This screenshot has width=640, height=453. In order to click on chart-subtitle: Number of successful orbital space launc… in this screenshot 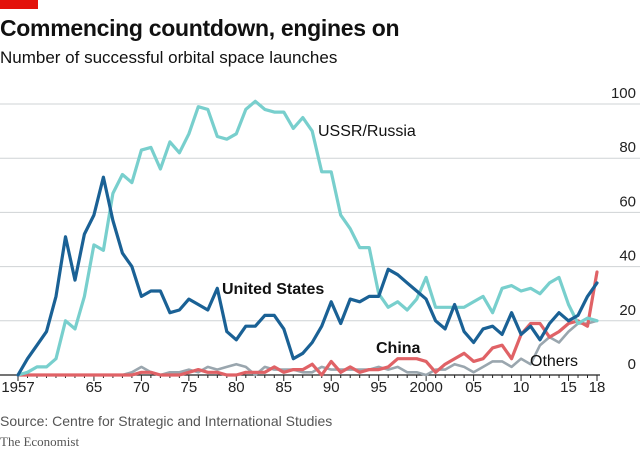, I will do `click(169, 57)`.